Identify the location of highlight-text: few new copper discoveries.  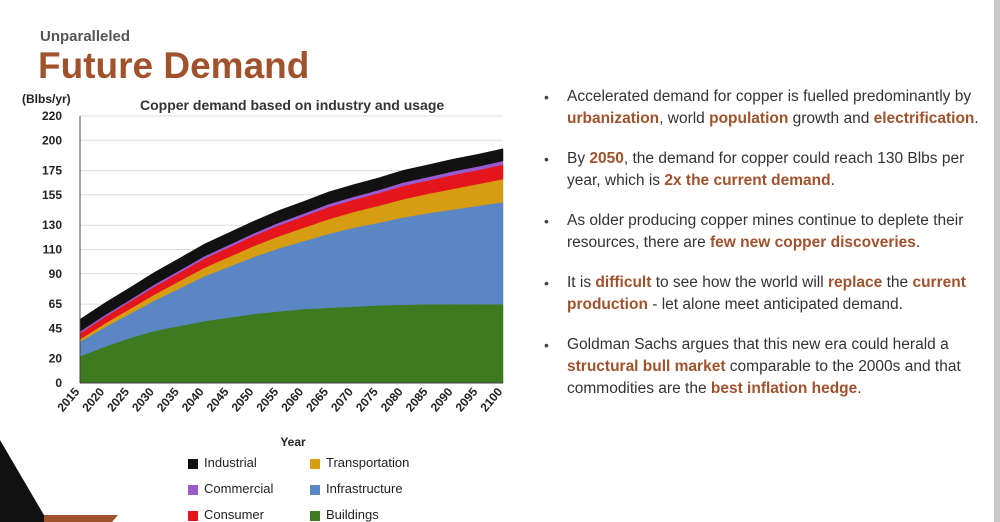
(813, 242).